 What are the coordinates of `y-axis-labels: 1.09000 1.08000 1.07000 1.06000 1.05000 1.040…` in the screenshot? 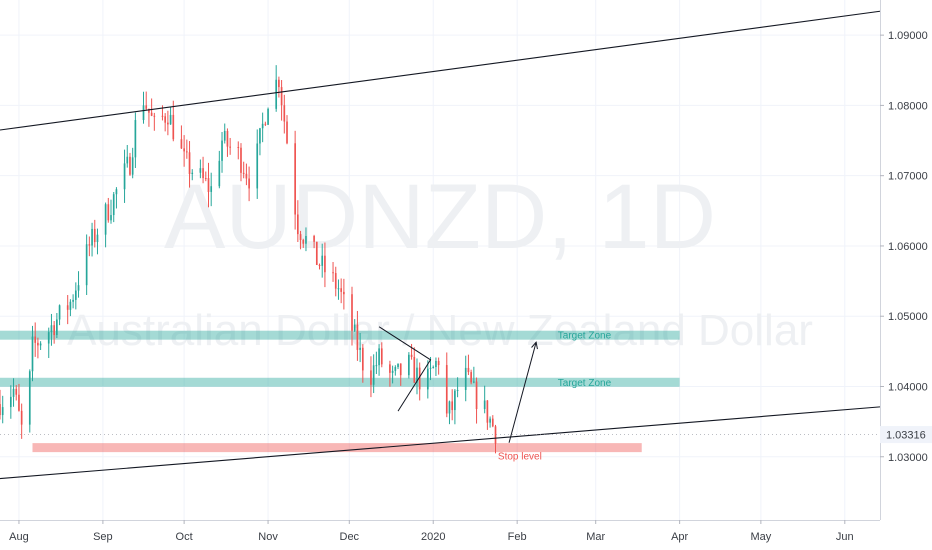 It's located at (904, 247).